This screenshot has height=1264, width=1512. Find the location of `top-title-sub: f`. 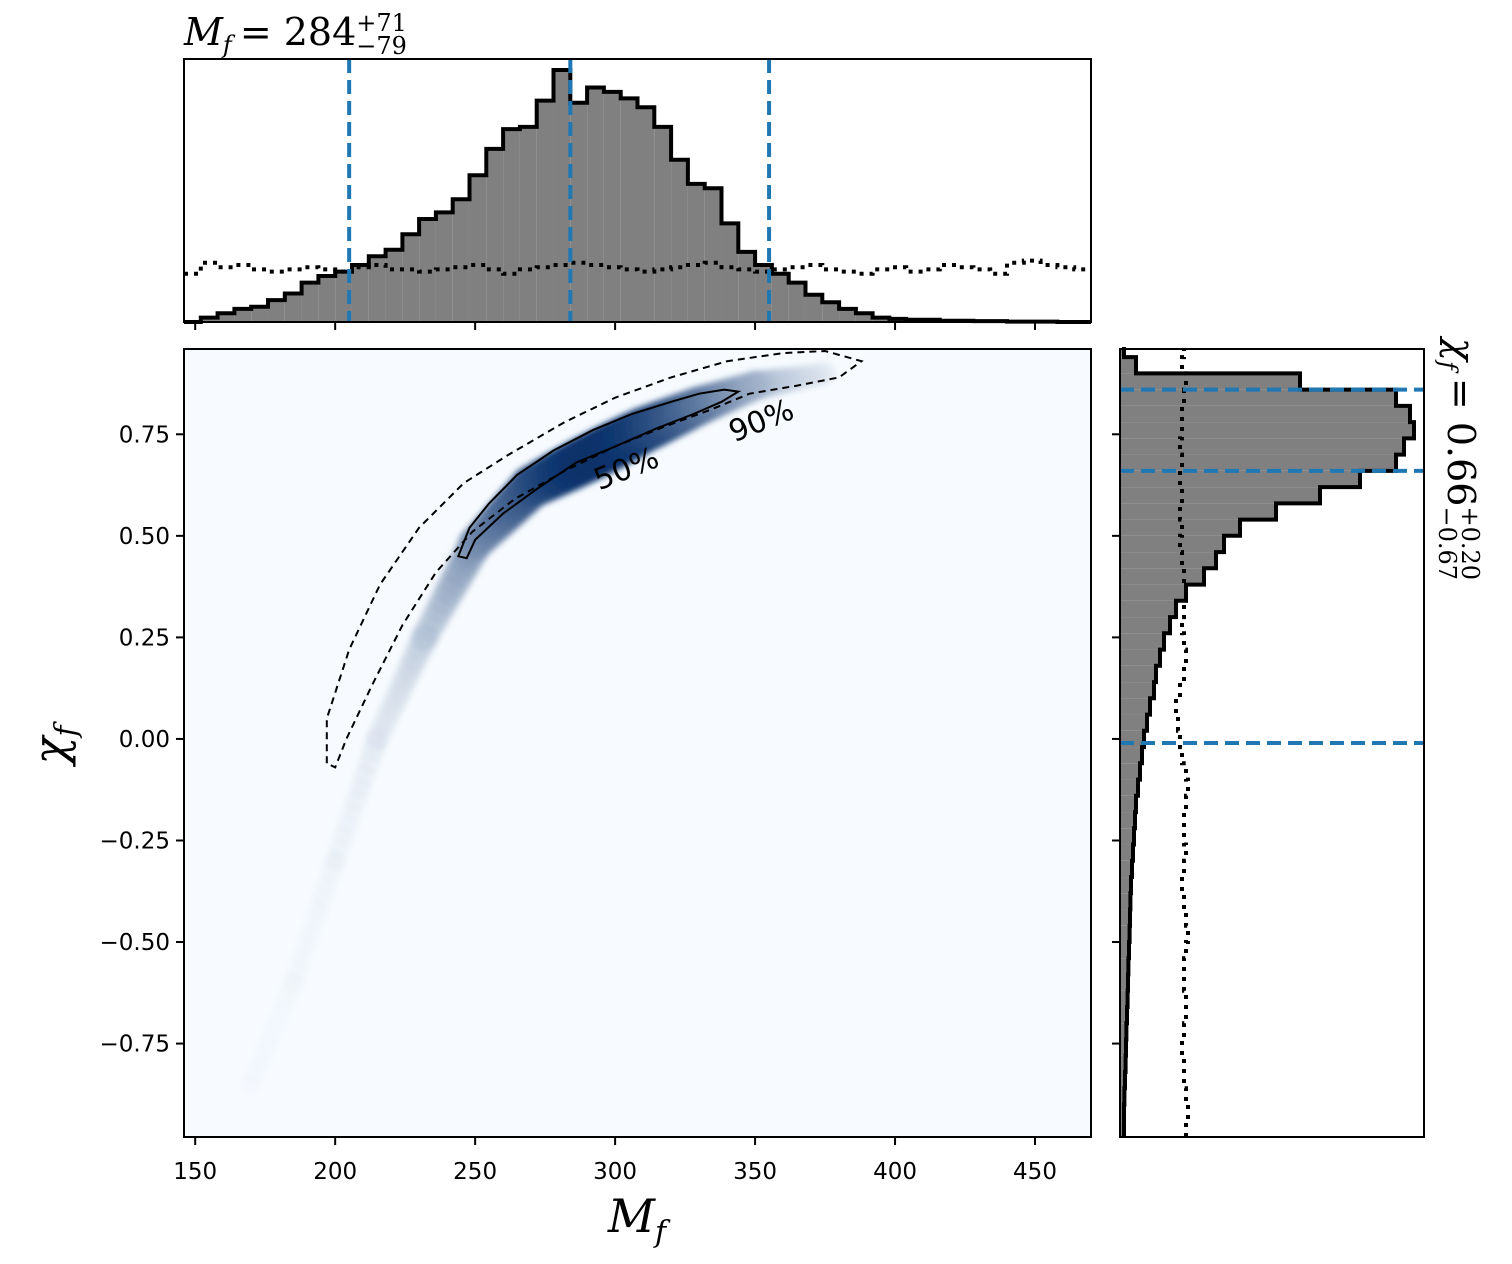

top-title-sub: f is located at coordinates (228, 45).